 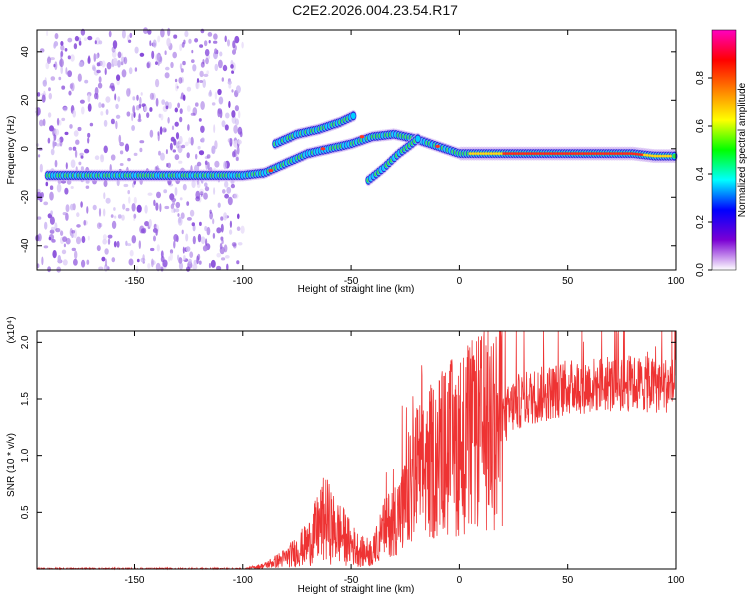 I want to click on y-tick-label: 2.0, so click(x=25, y=342).